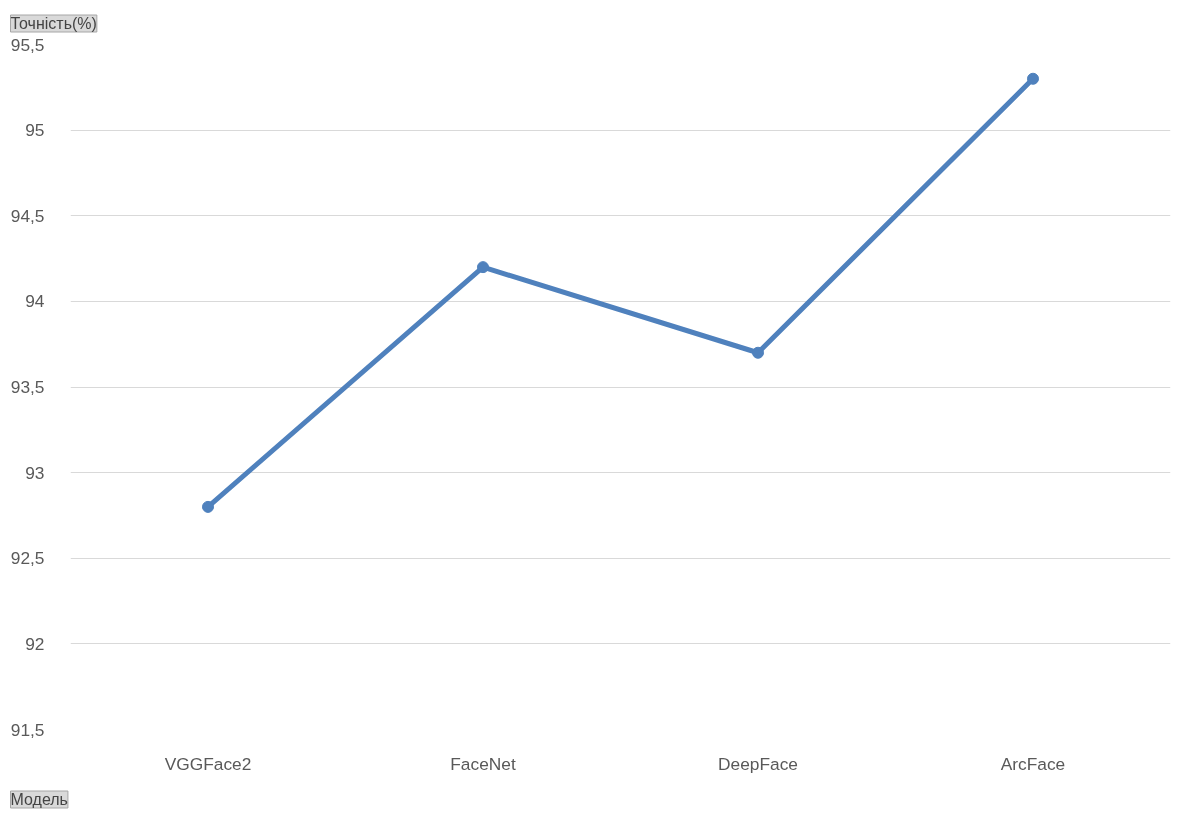  Describe the element at coordinates (27, 215) in the screenshot. I see `y-tick-label: 94,5` at that location.